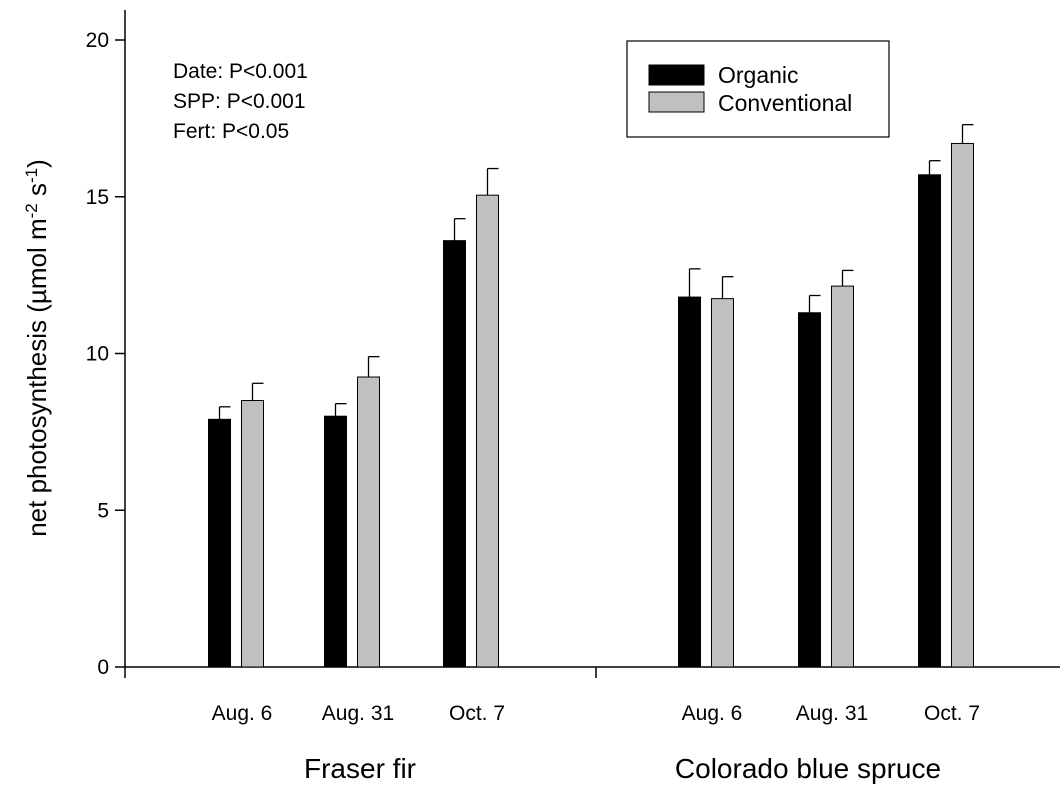  I want to click on stat-annotation-spp: SPP: P<0.001, so click(239, 101).